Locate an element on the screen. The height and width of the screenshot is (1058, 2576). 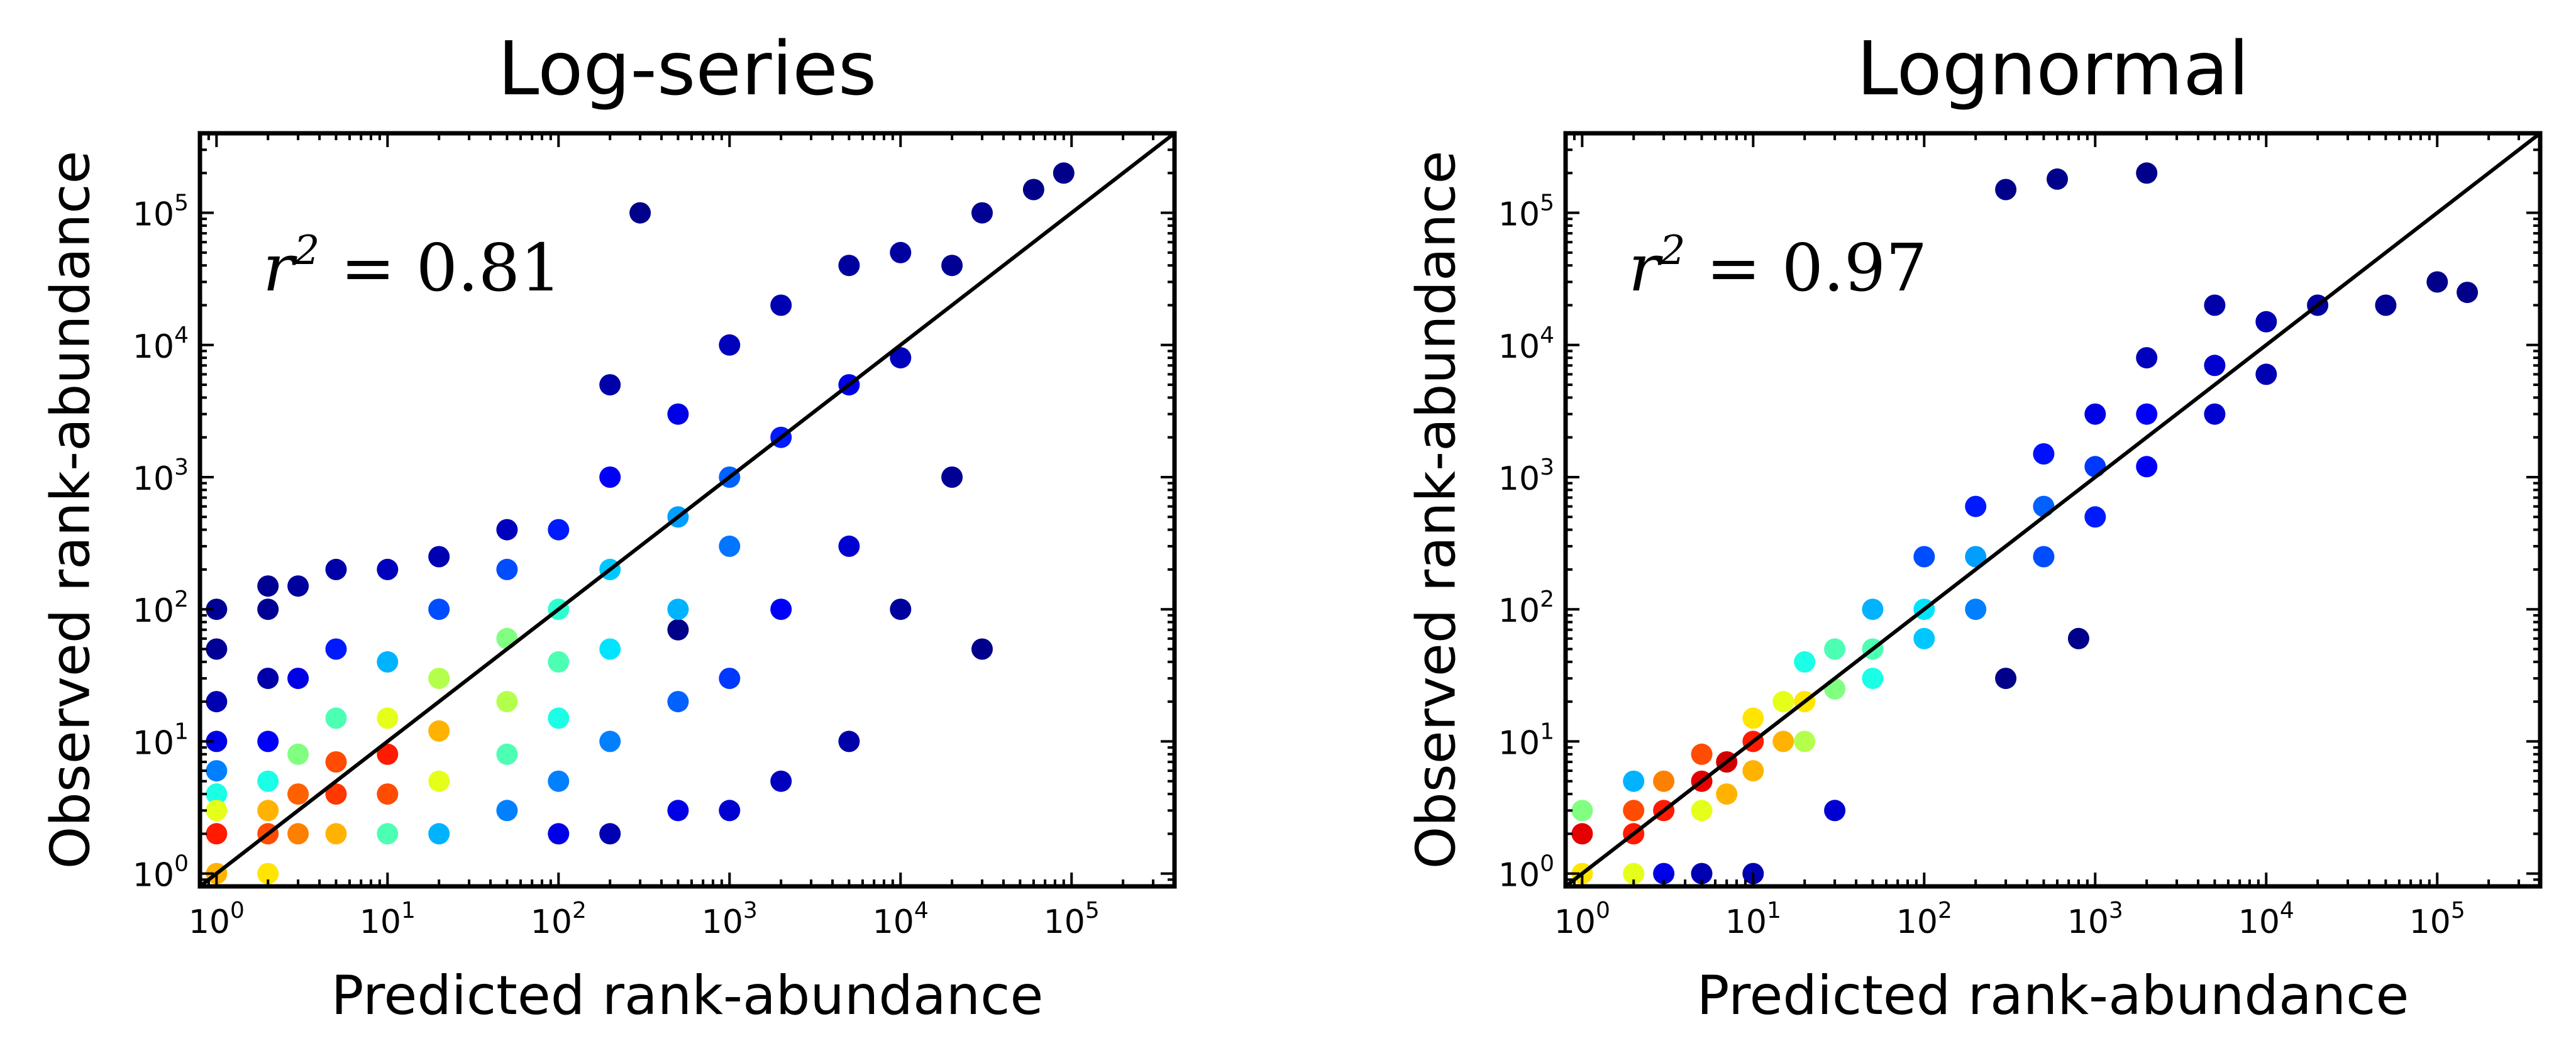
y-tick-label: 10¹ is located at coordinates (161, 740).